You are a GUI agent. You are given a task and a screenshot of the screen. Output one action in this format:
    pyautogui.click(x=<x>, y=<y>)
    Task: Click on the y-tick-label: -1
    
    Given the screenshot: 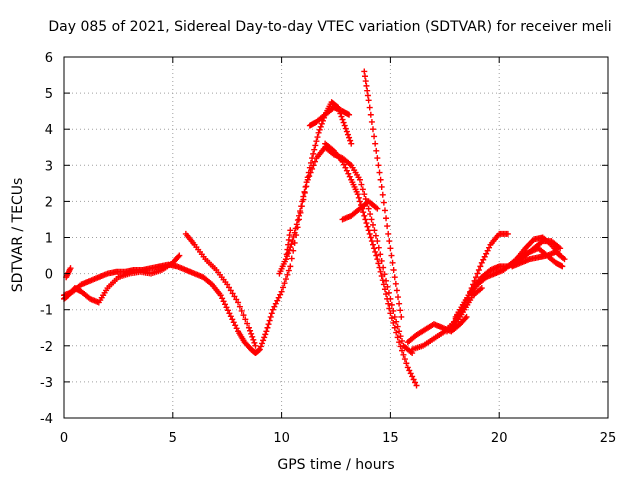 What is the action you would take?
    pyautogui.click(x=46, y=311)
    